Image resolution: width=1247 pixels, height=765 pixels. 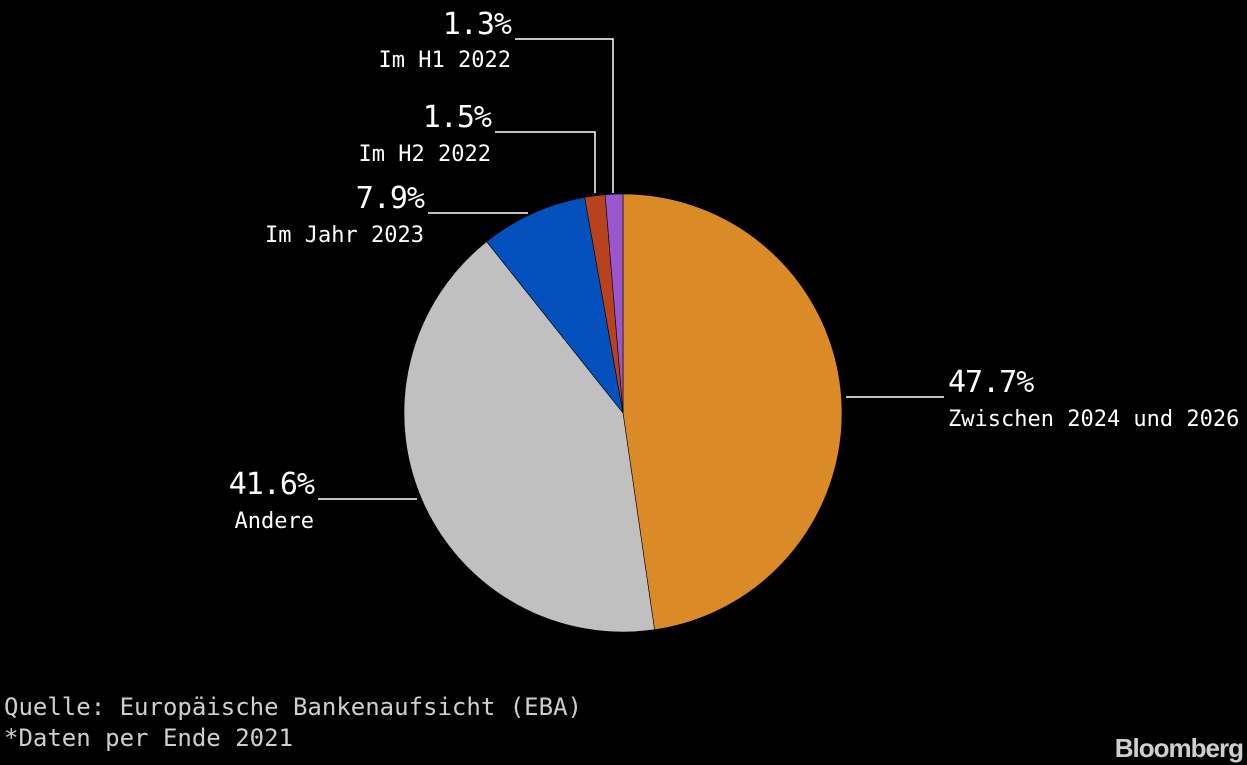 I want to click on pie-slice-im-jahr-2023, so click(x=555, y=305).